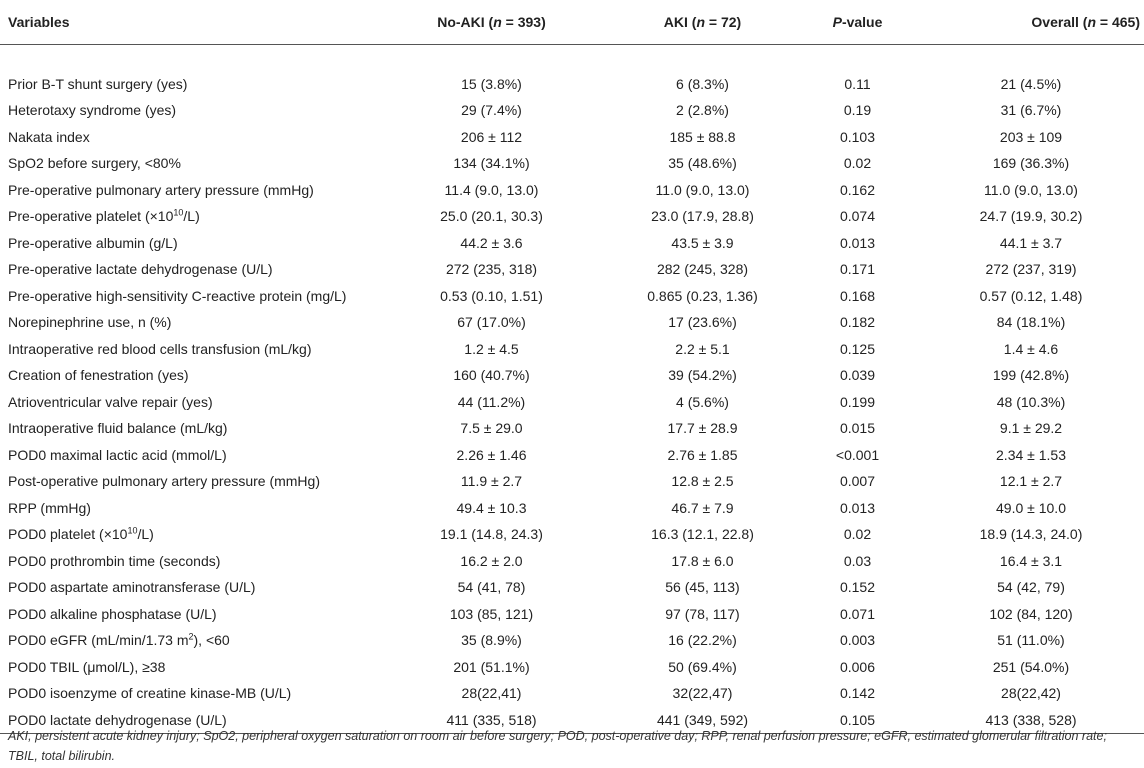 The width and height of the screenshot is (1144, 768). I want to click on cell-pvalue: 0.152, so click(857, 587).